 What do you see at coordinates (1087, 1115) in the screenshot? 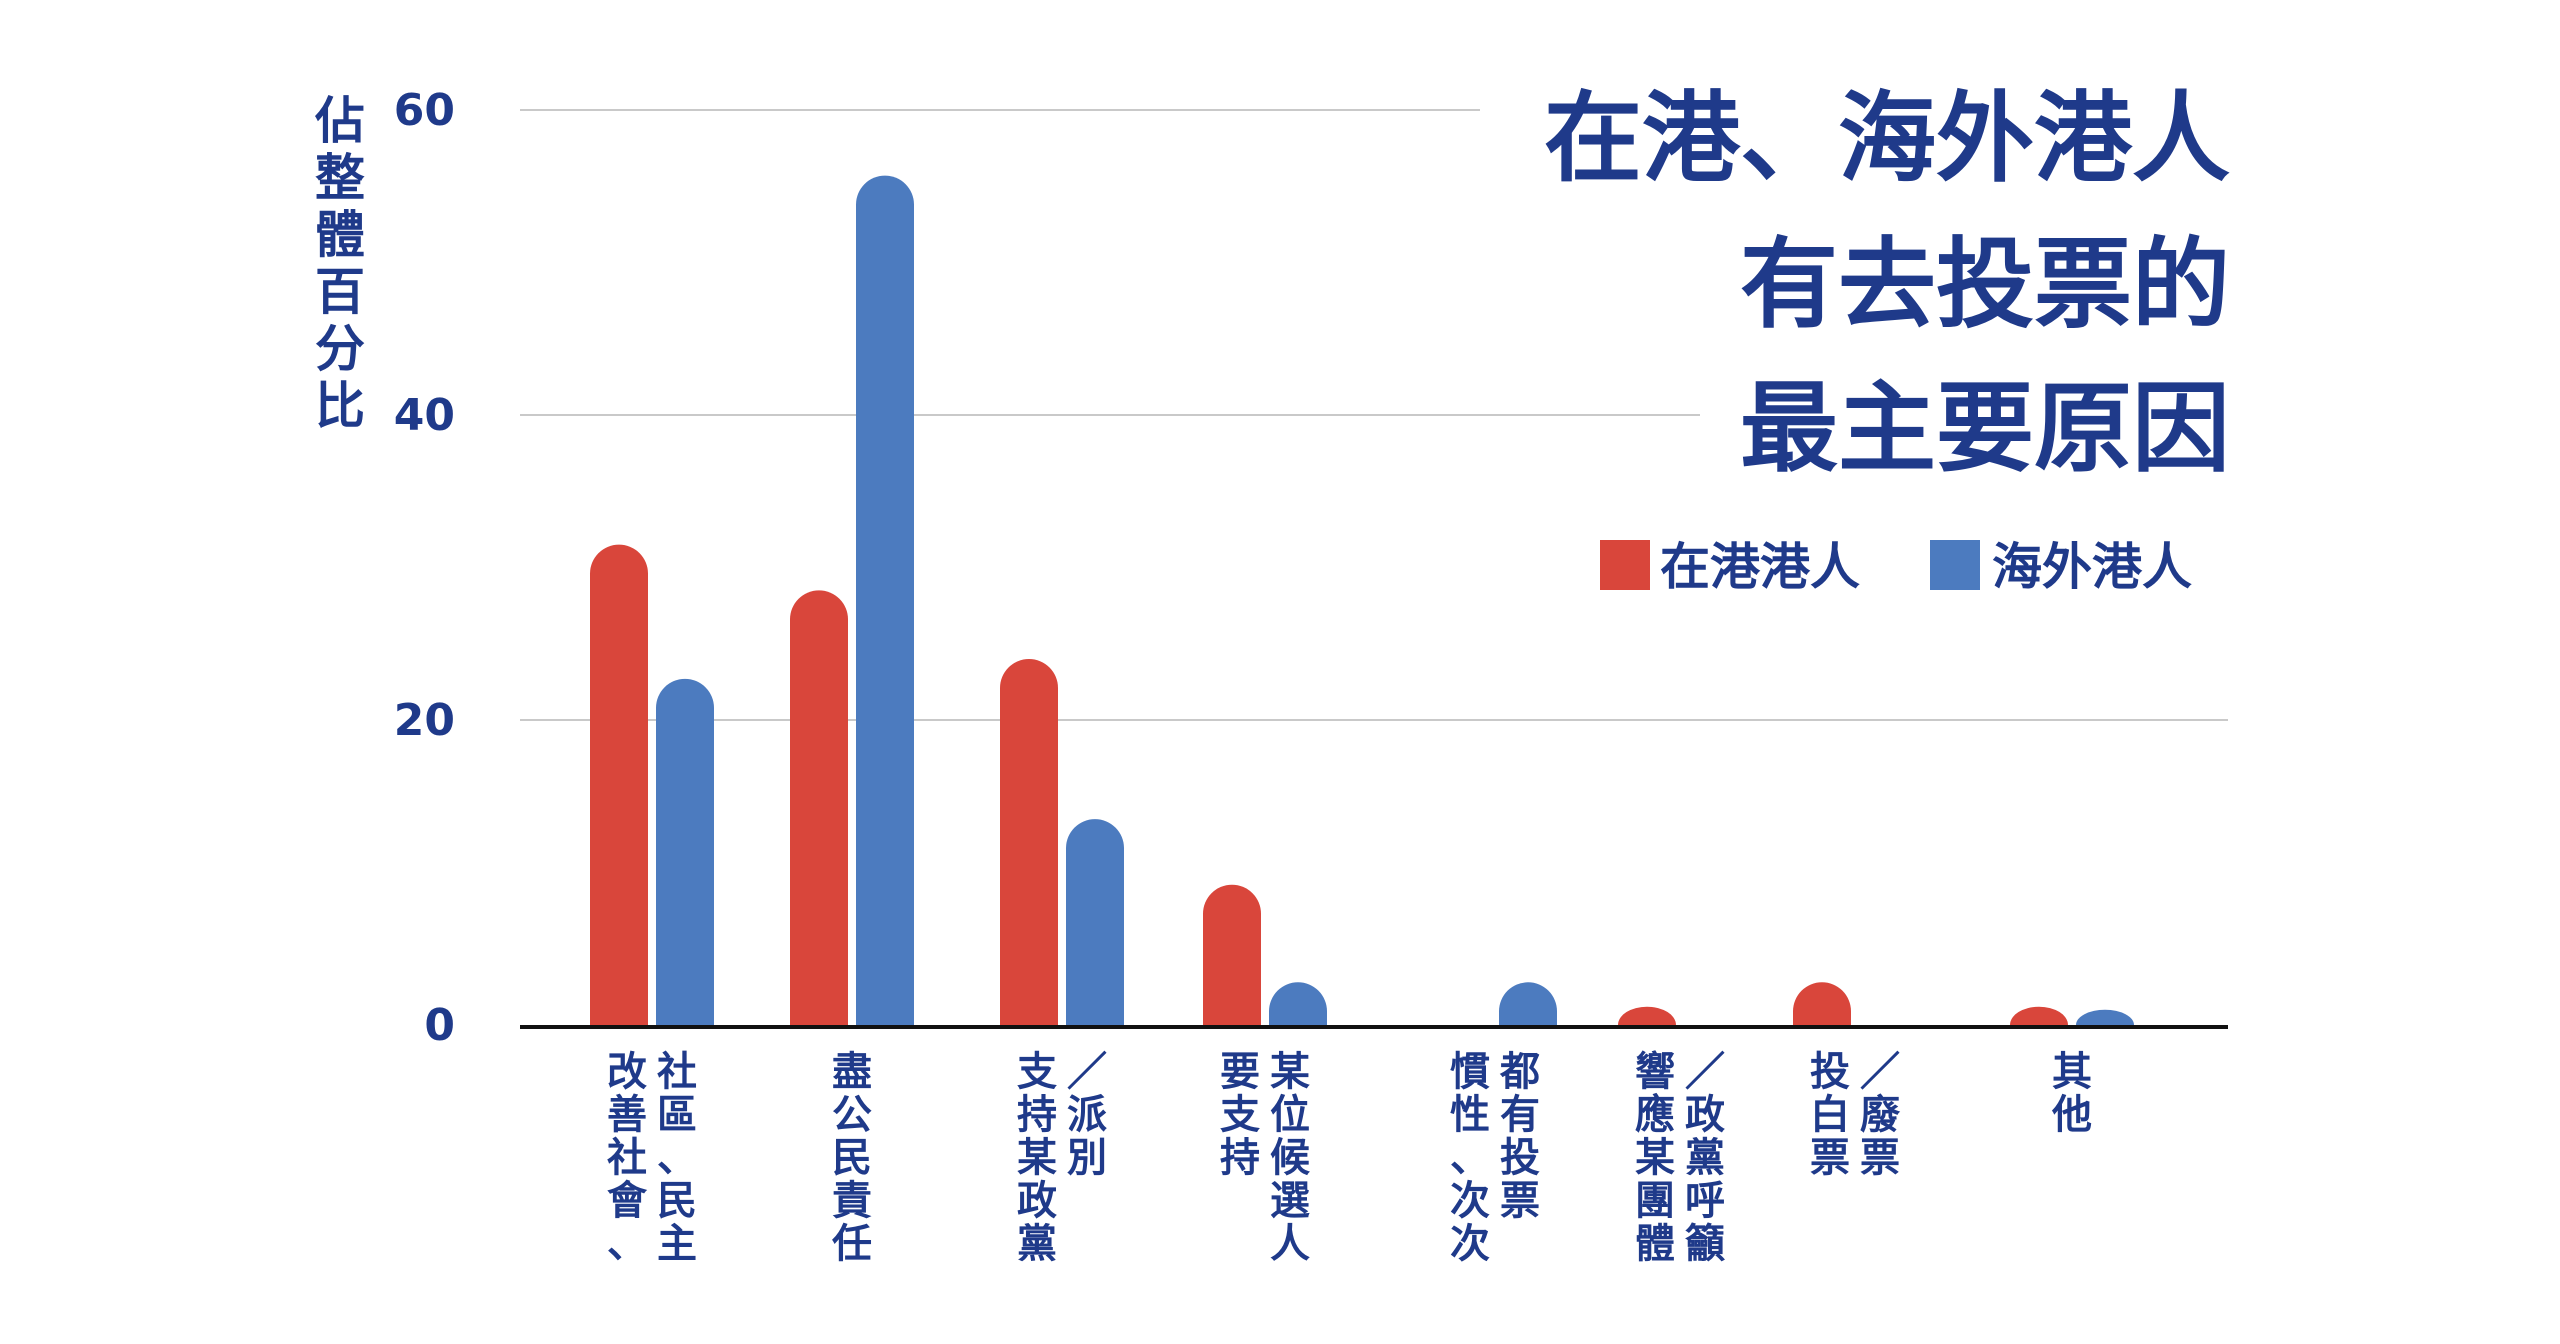
I see `x-tick-label-char: 派` at bounding box center [1087, 1115].